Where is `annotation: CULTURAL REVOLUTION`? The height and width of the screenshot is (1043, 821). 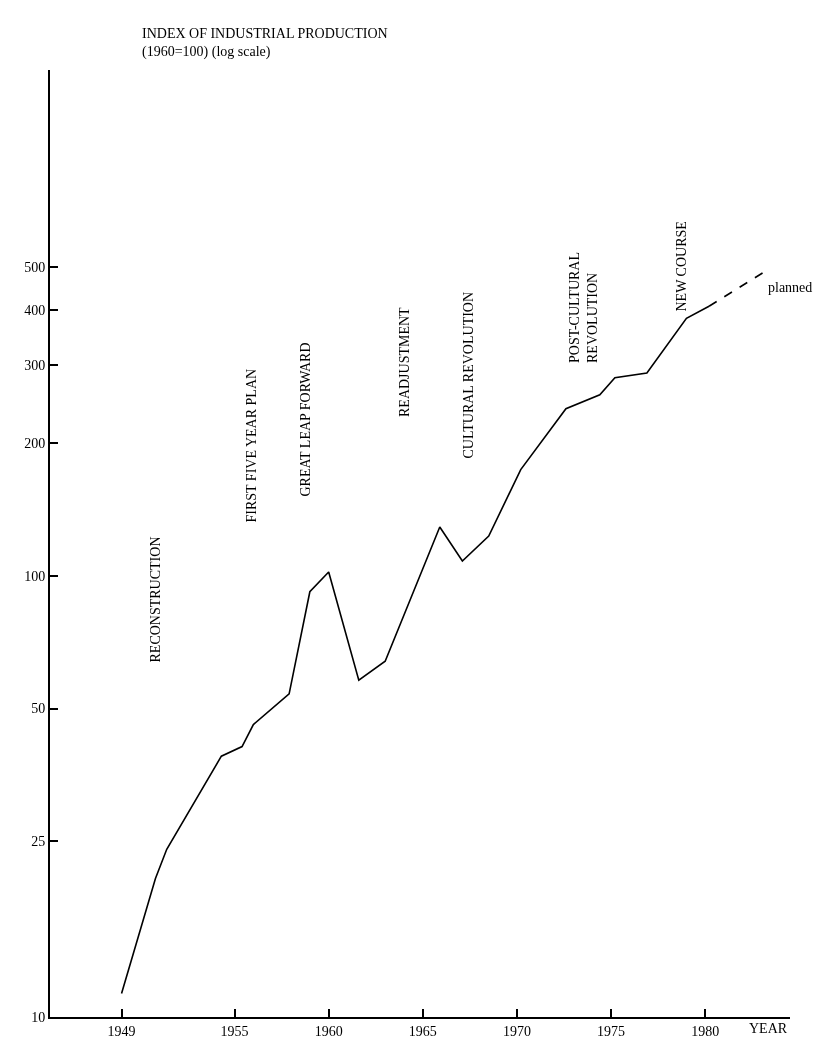
annotation: CULTURAL REVOLUTION is located at coordinates (468, 375).